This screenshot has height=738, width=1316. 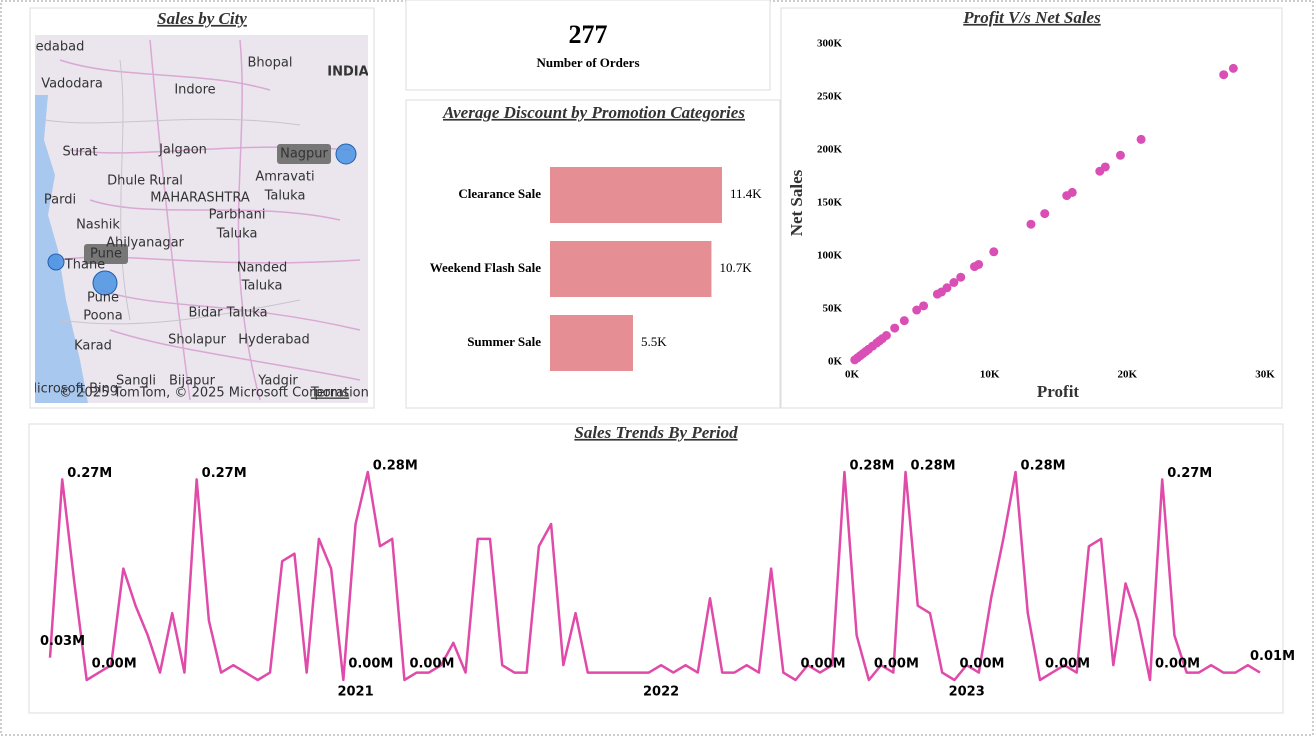 What do you see at coordinates (103, 298) in the screenshot?
I see `map-place-label: Pune` at bounding box center [103, 298].